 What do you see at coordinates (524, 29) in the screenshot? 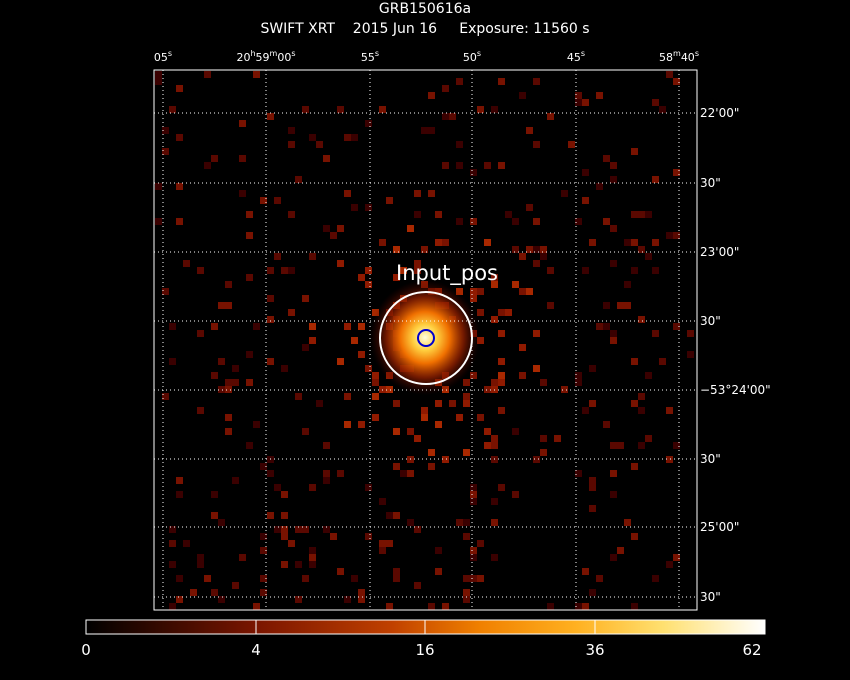
I see `exposure-label: Exposure: 11560 s` at bounding box center [524, 29].